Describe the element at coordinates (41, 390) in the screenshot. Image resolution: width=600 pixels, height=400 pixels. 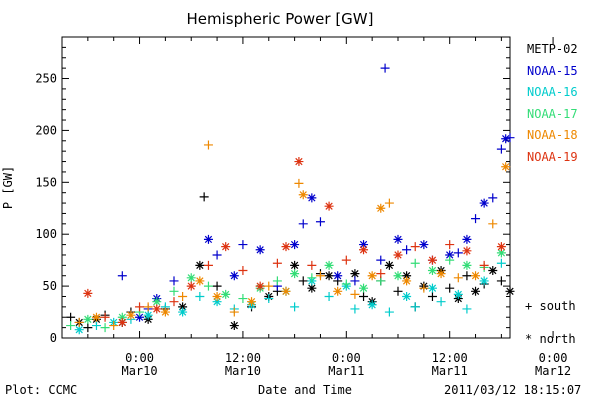
I see `plot-credit: Plot: CCMC` at that location.